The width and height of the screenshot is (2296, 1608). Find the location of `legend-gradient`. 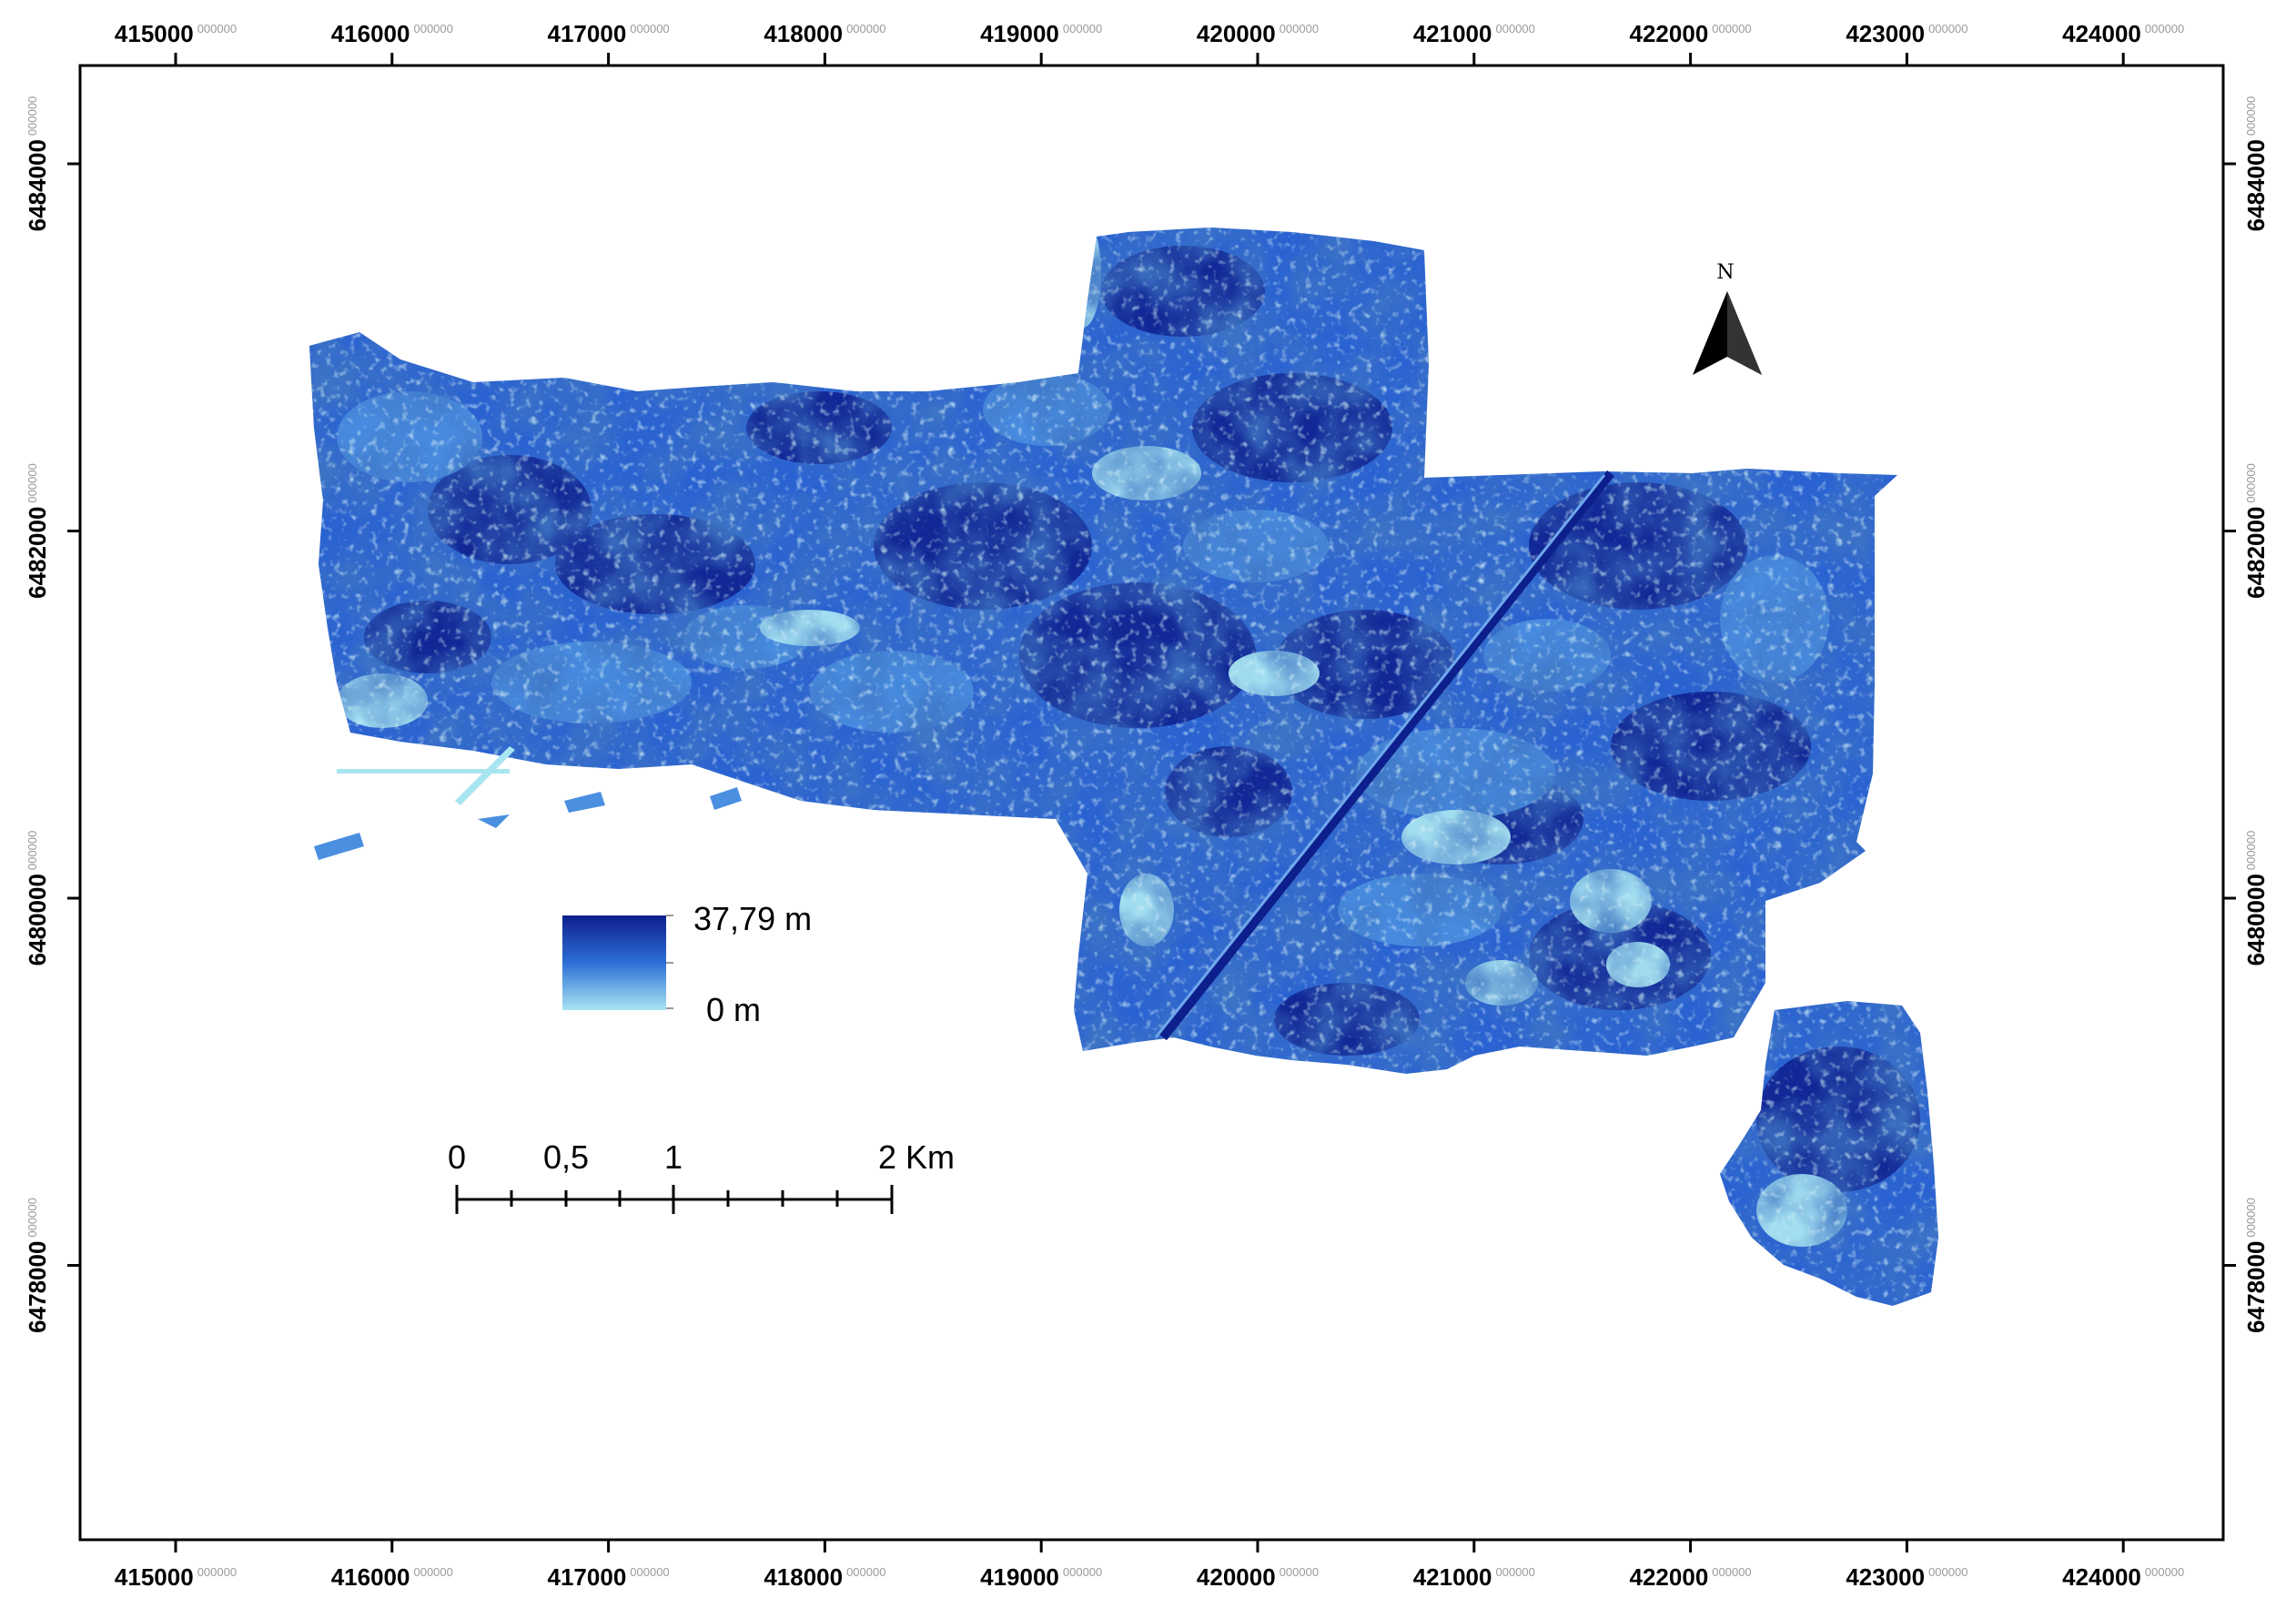

legend-gradient is located at coordinates (614, 963).